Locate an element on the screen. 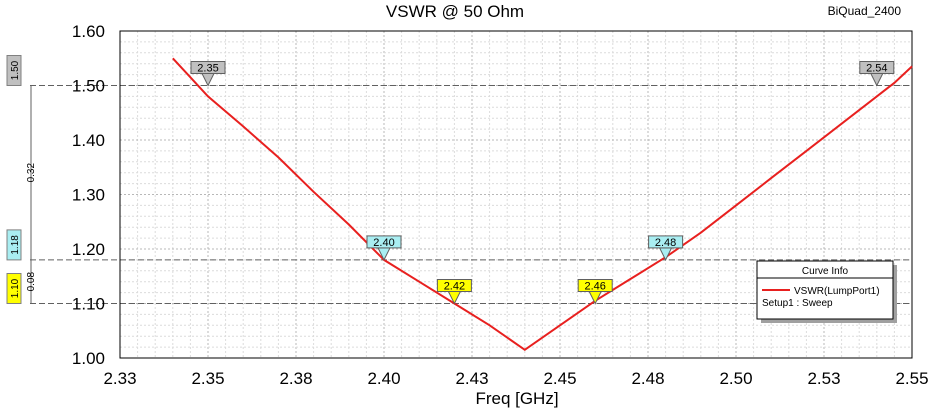 The image size is (941, 410). marker-label: 2.40 is located at coordinates (383, 243).